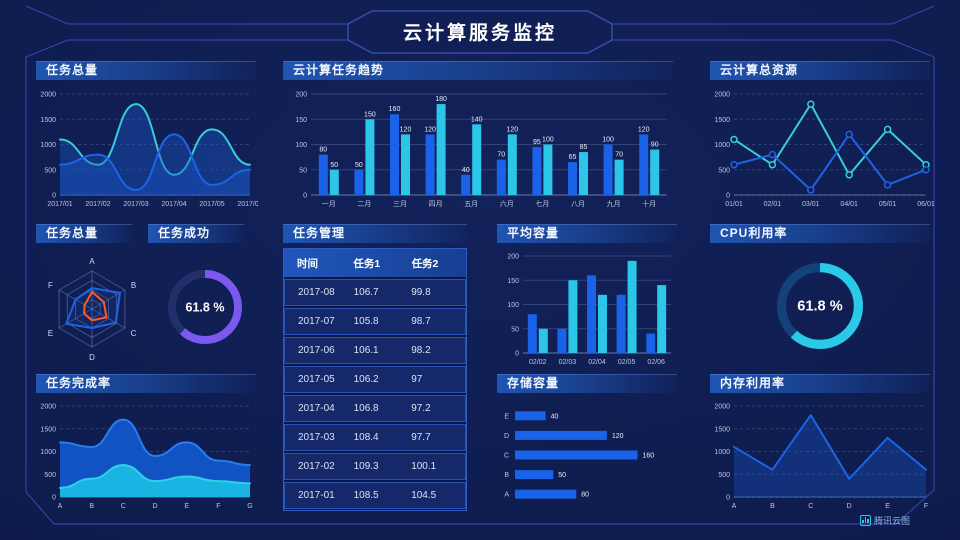 Image resolution: width=960 pixels, height=540 pixels. What do you see at coordinates (821, 457) in the screenshot?
I see `memory-svg: 0 500 1000 1500 2000 A B C D E F` at bounding box center [821, 457].